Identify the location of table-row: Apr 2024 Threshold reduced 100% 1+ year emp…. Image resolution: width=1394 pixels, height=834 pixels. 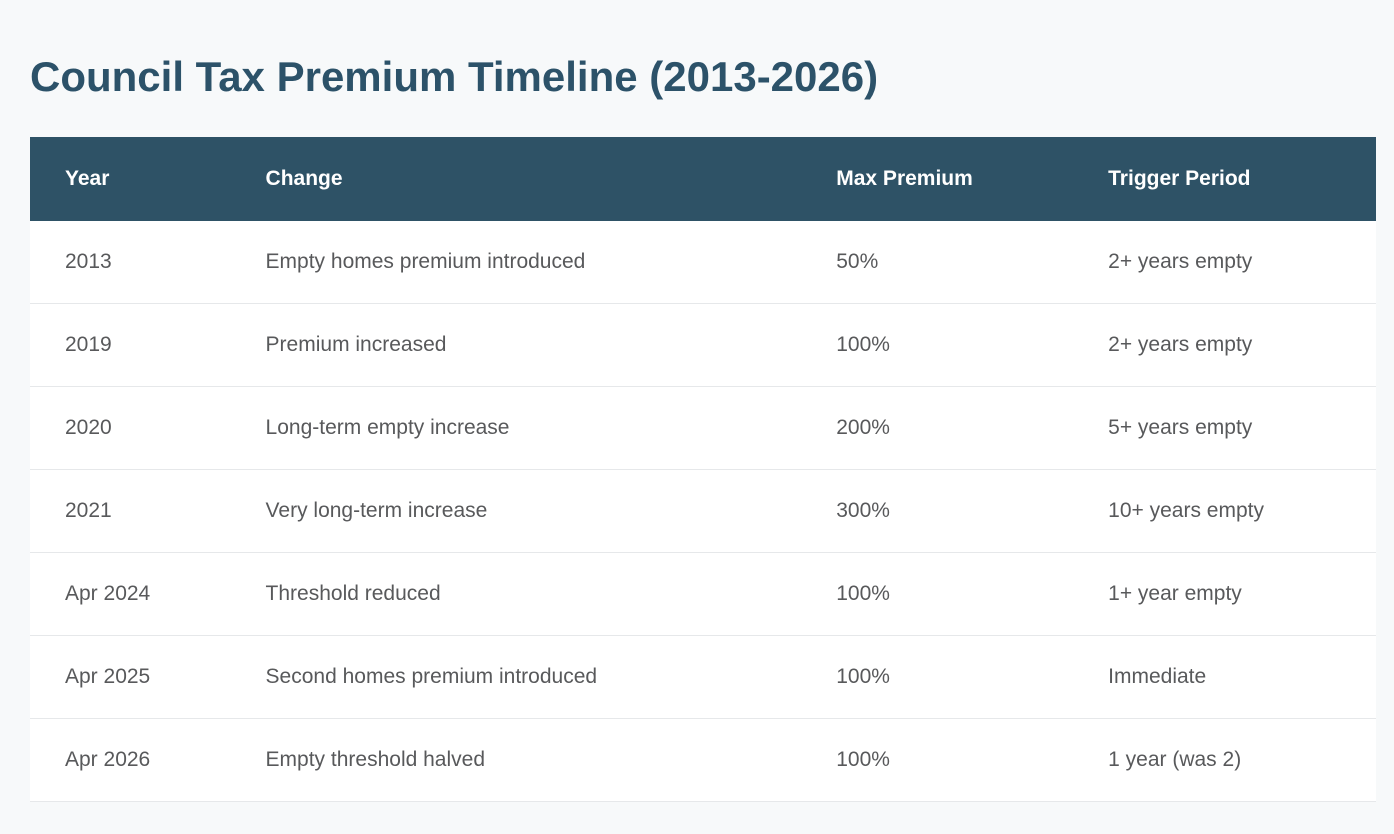
(703, 594).